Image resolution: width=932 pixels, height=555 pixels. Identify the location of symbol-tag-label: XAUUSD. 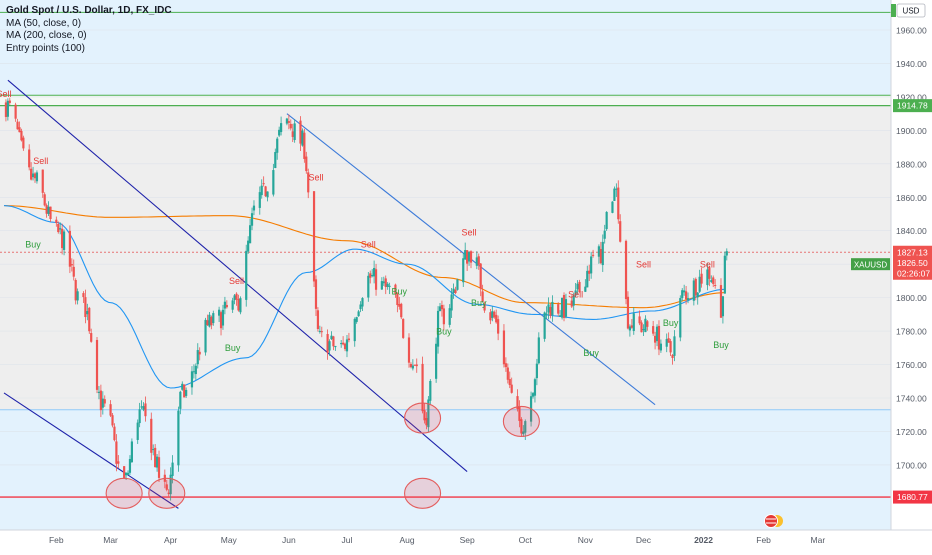
(871, 264).